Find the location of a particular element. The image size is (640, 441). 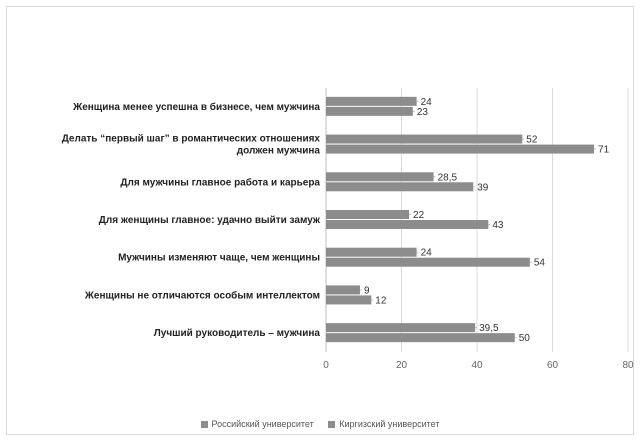

x-tick-label-60: 60 is located at coordinates (553, 365).